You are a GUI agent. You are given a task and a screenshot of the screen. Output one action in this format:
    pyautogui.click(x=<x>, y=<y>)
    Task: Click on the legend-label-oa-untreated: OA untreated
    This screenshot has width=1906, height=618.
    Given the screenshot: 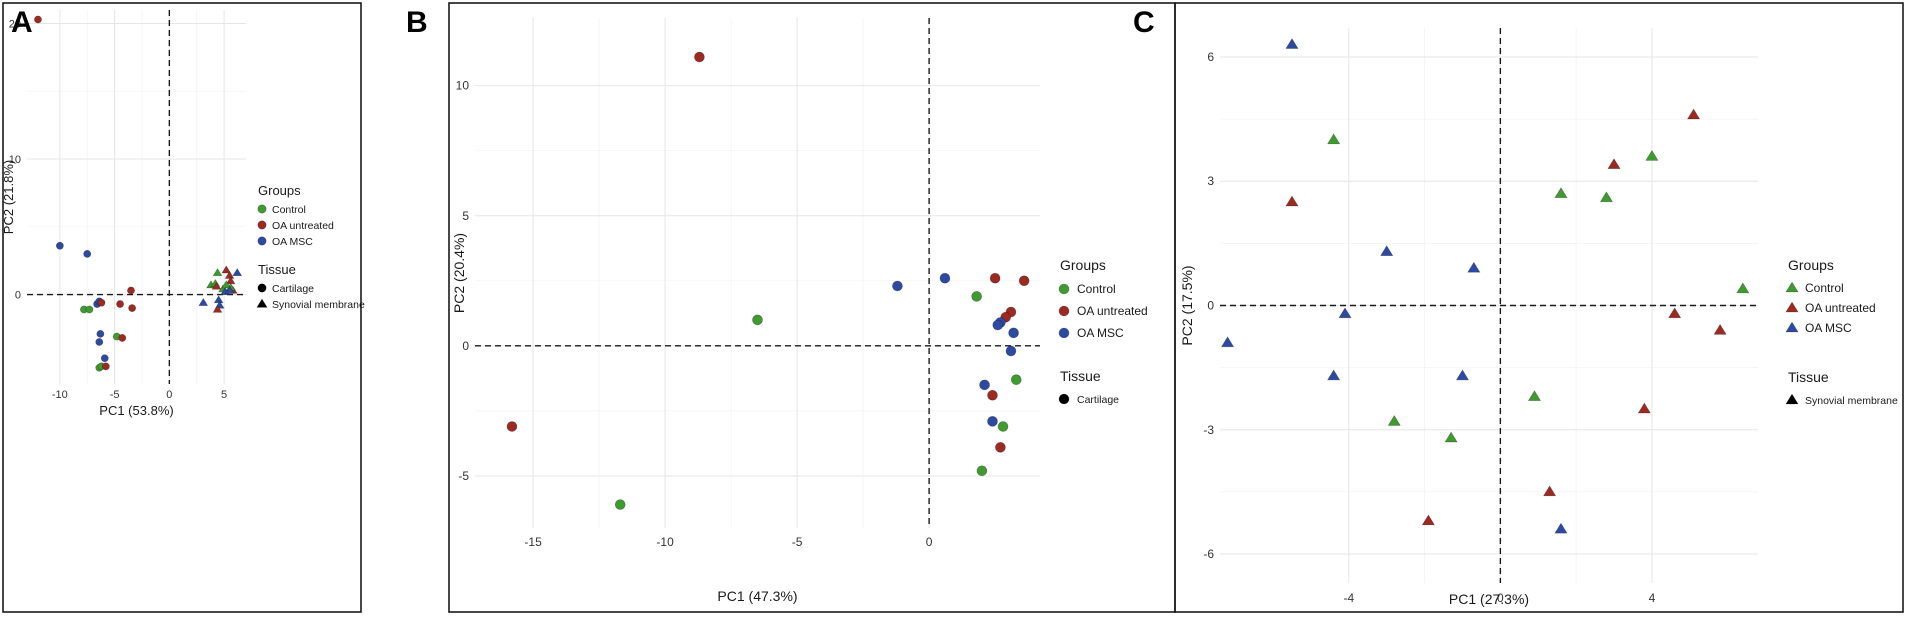 What is the action you would take?
    pyautogui.click(x=1112, y=311)
    